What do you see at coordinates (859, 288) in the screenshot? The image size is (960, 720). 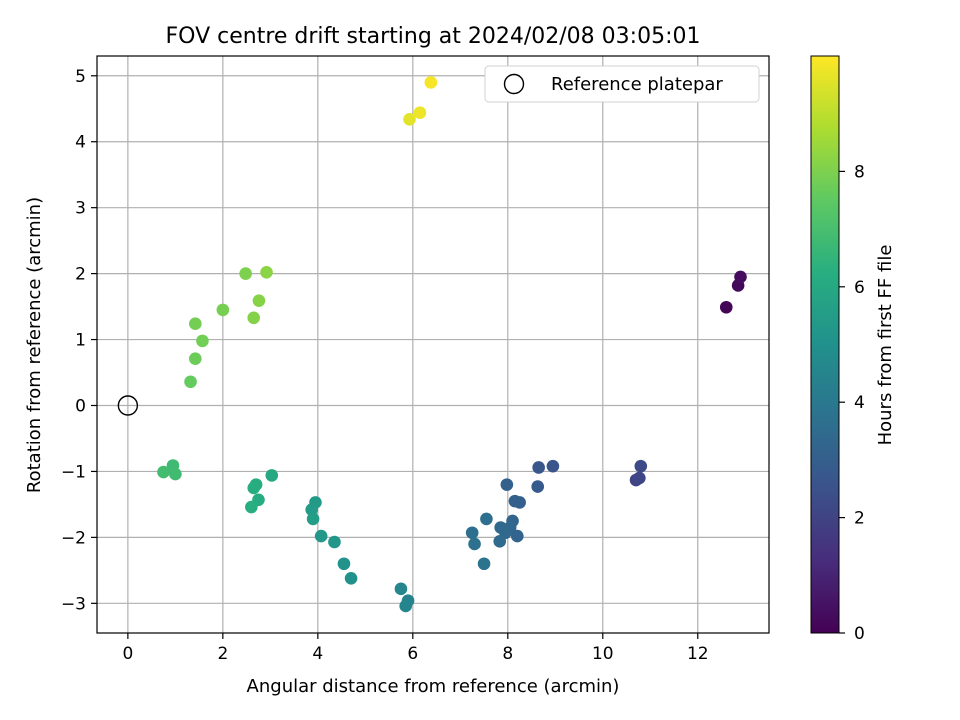 I see `colorbar-tick-label: 6` at bounding box center [859, 288].